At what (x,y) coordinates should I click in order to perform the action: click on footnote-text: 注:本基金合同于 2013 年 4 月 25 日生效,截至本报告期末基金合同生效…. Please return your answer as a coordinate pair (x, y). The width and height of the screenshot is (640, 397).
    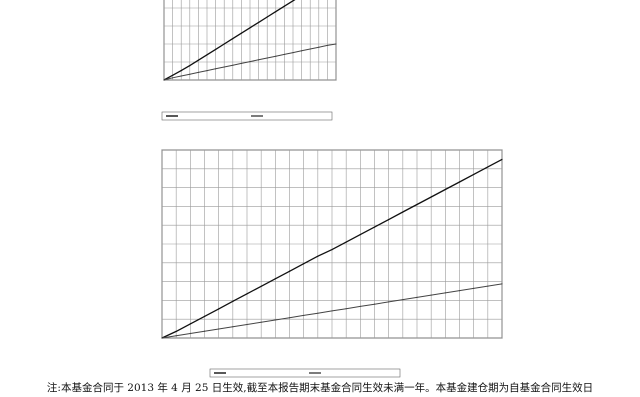
    Looking at the image, I should click on (320, 388).